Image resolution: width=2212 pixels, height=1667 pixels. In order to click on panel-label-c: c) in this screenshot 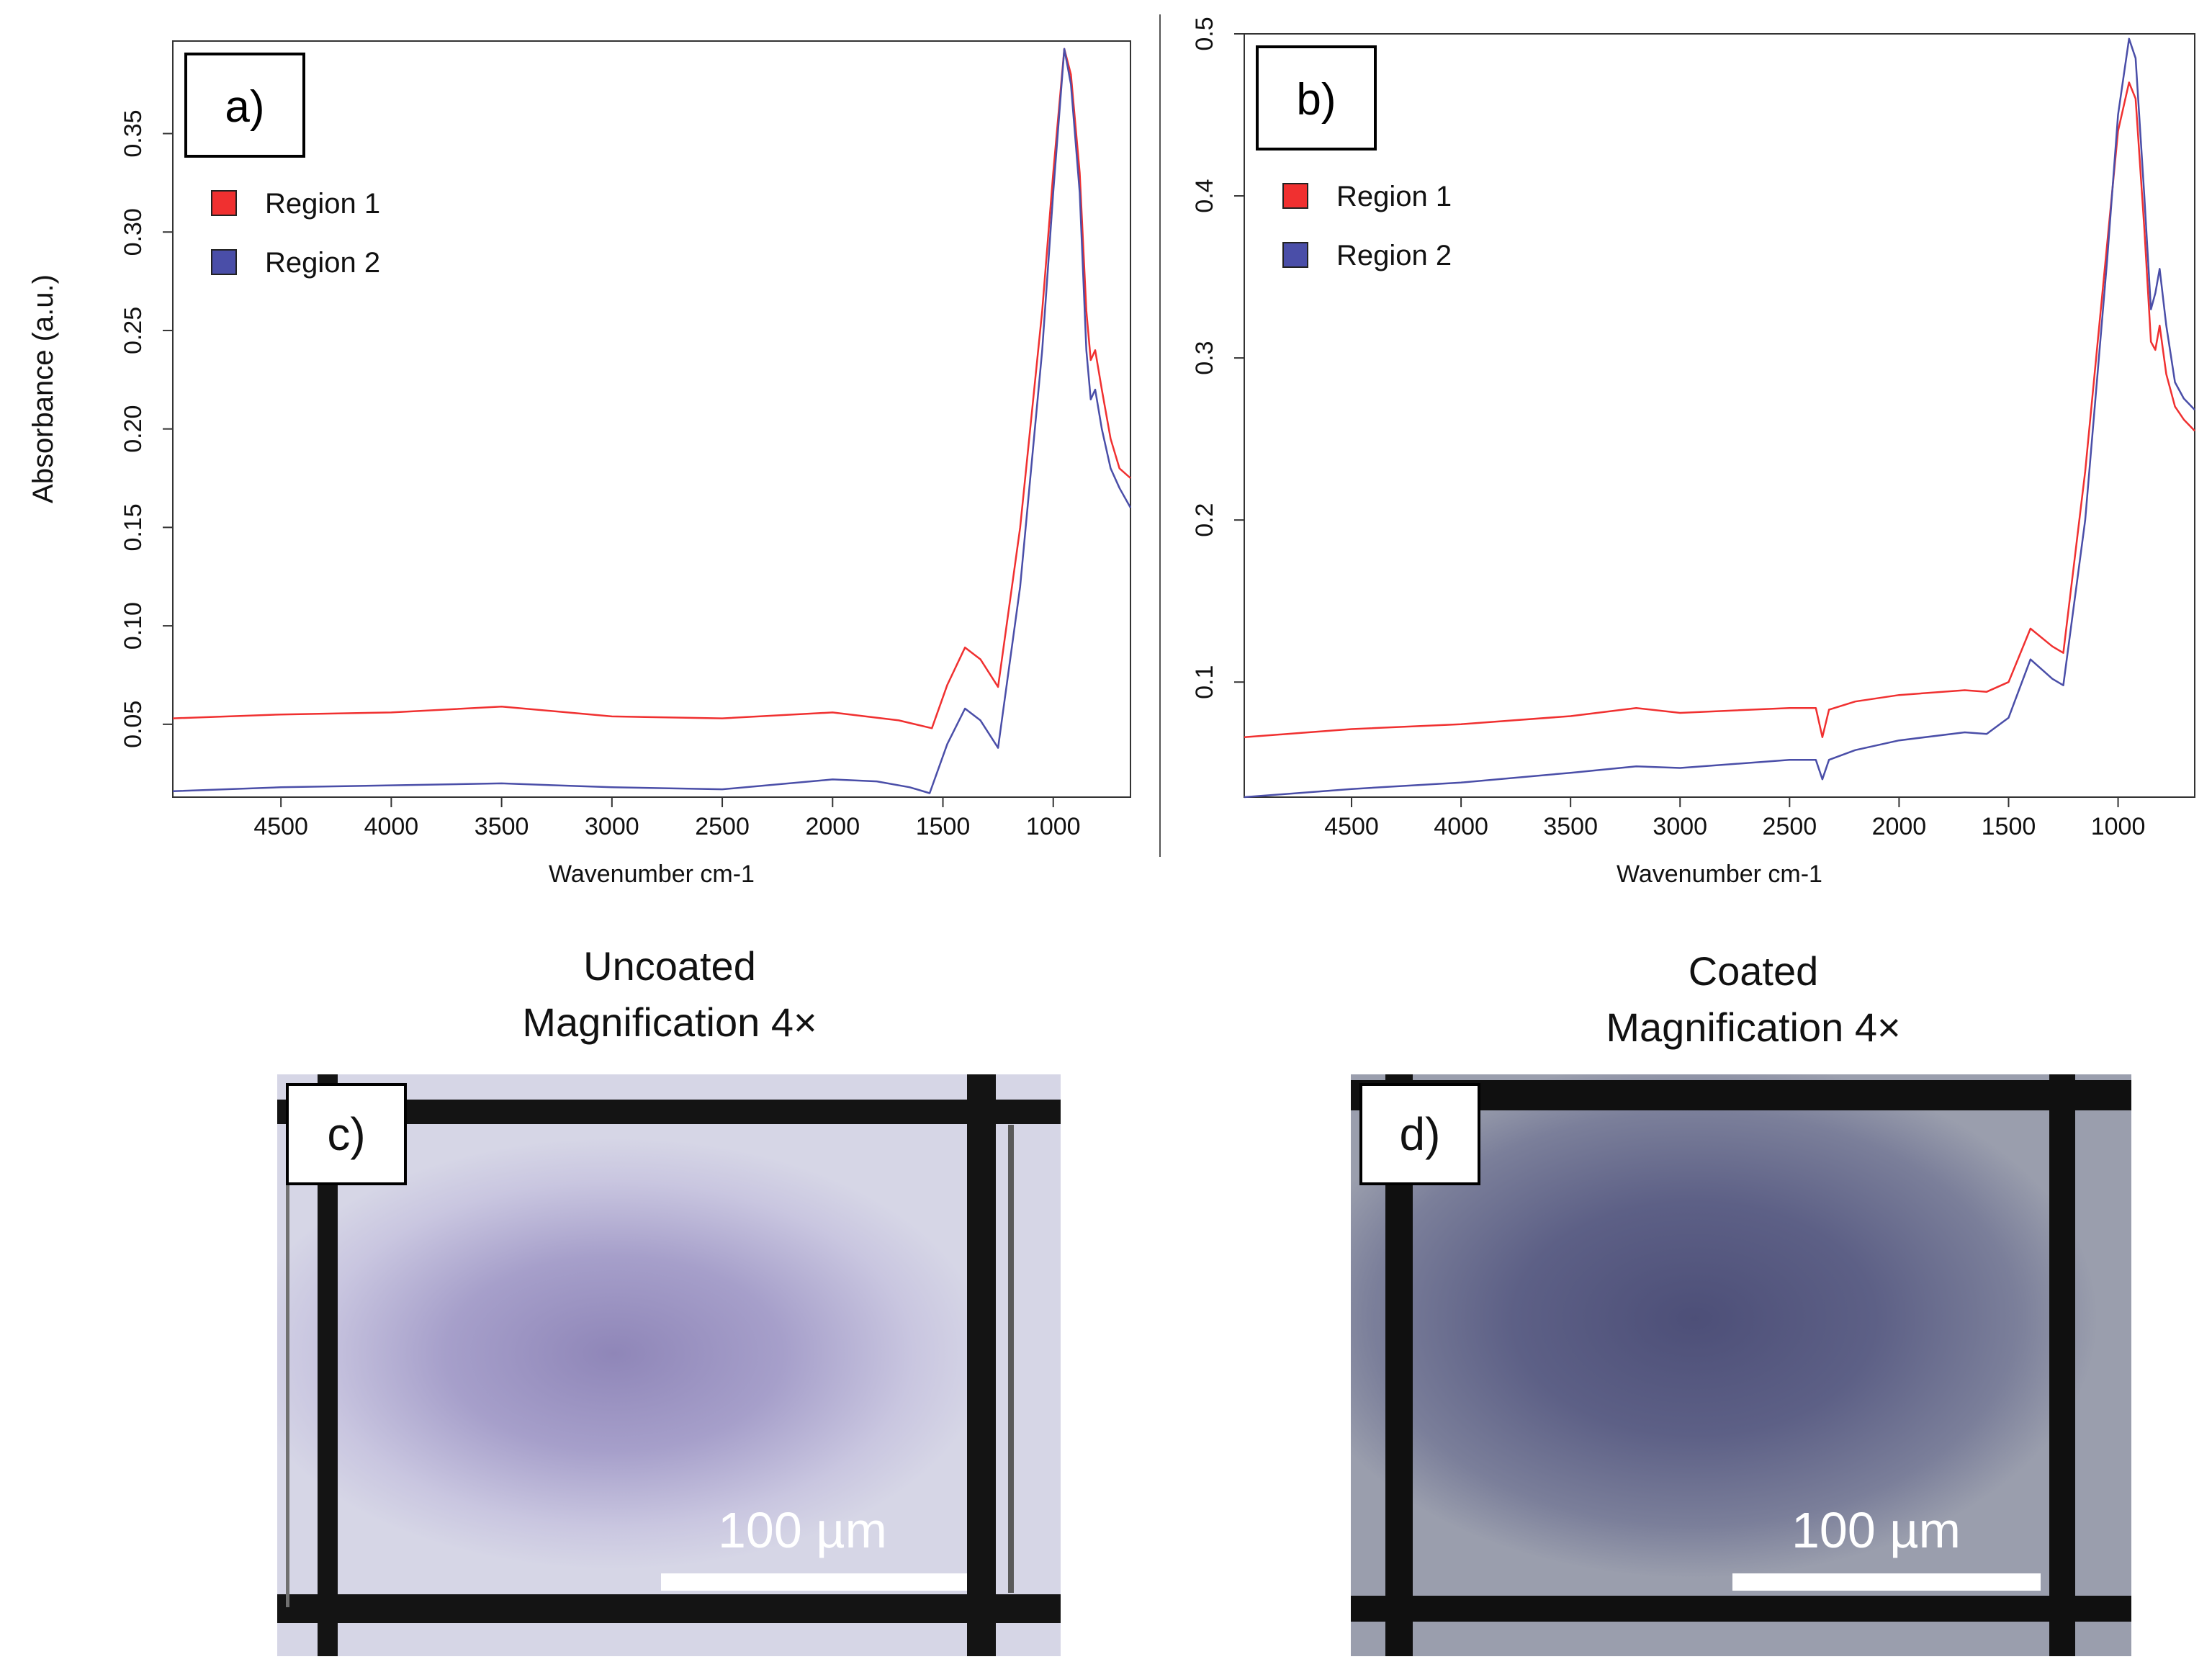, I will do `click(346, 1134)`.